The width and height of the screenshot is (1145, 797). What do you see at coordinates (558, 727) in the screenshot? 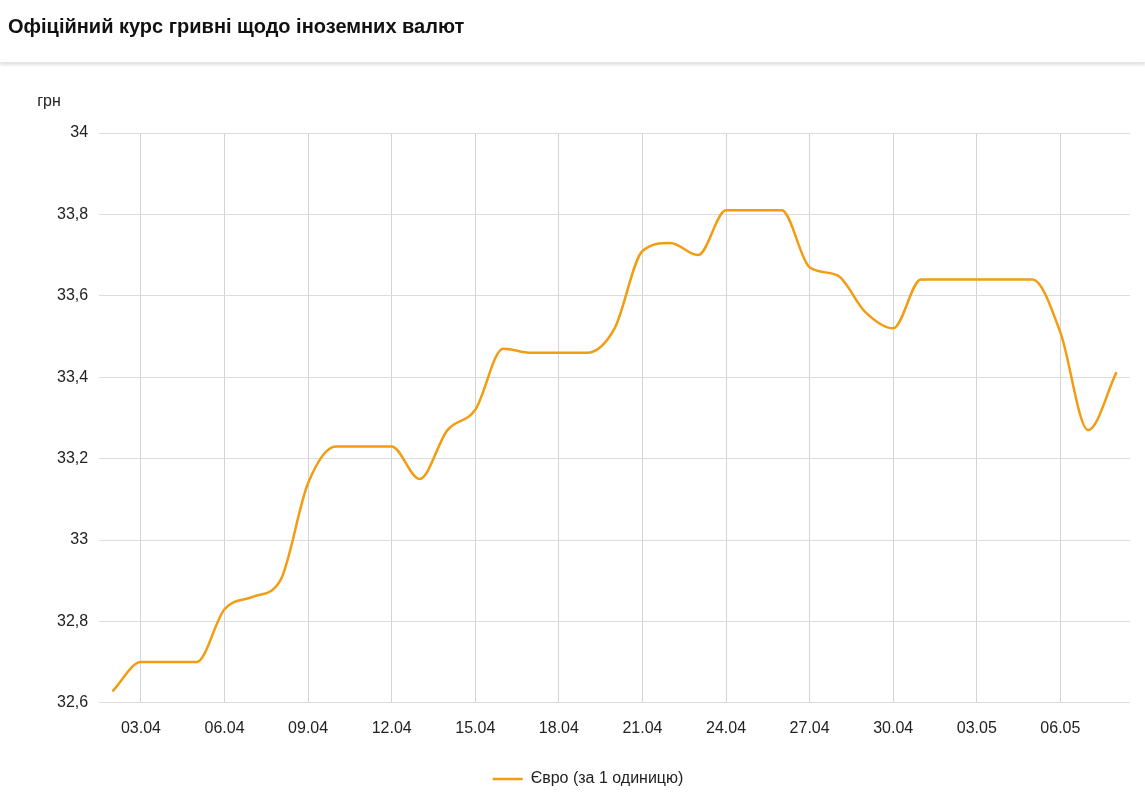
I see `x-tick-label: 18.04` at bounding box center [558, 727].